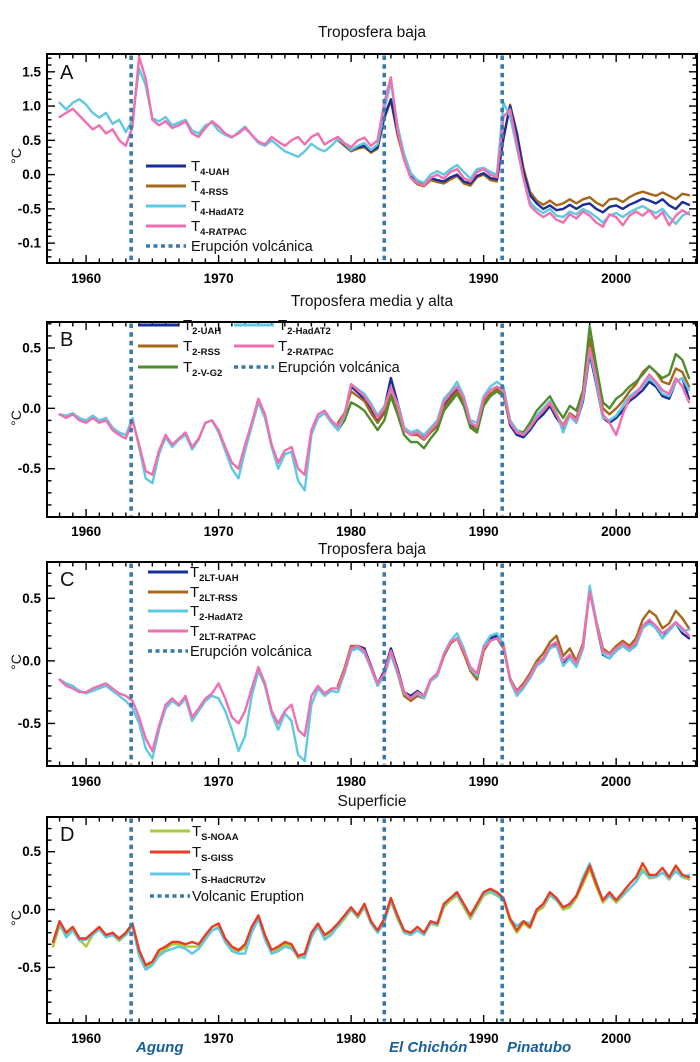 Image resolution: width=700 pixels, height=1062 pixels. Describe the element at coordinates (67, 340) in the screenshot. I see `panel-b-letter: B` at that location.